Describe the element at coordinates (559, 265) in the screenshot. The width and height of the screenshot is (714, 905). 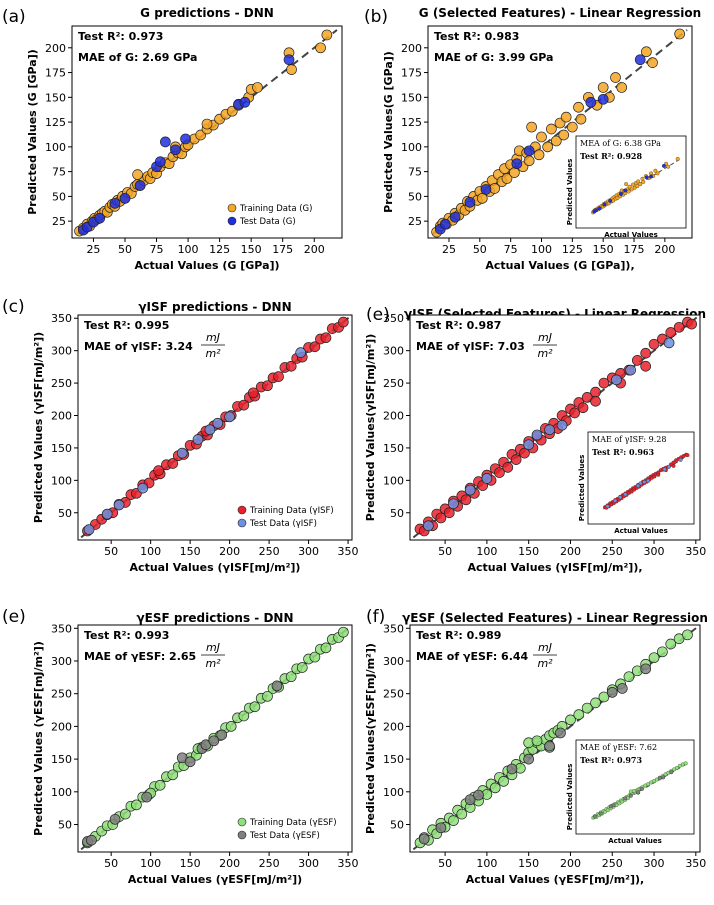
I see `x-axis-label: Actual Values (G [GPa]),` at that location.